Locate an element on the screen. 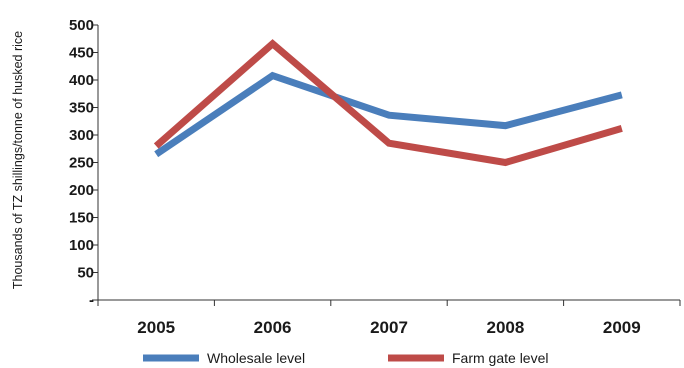  y-tick-label: - is located at coordinates (91, 300).